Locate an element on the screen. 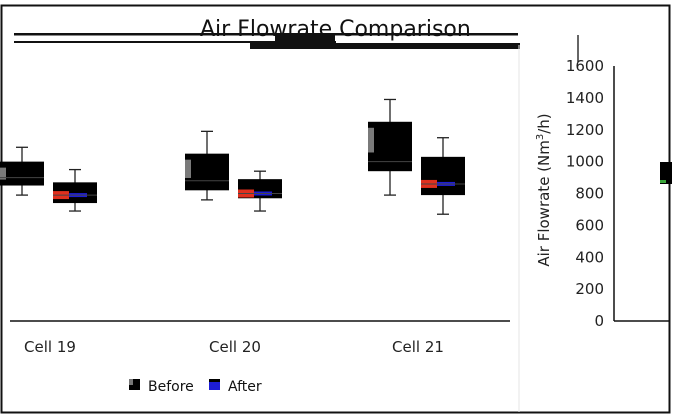  legend-item-after: After is located at coordinates (235, 387).